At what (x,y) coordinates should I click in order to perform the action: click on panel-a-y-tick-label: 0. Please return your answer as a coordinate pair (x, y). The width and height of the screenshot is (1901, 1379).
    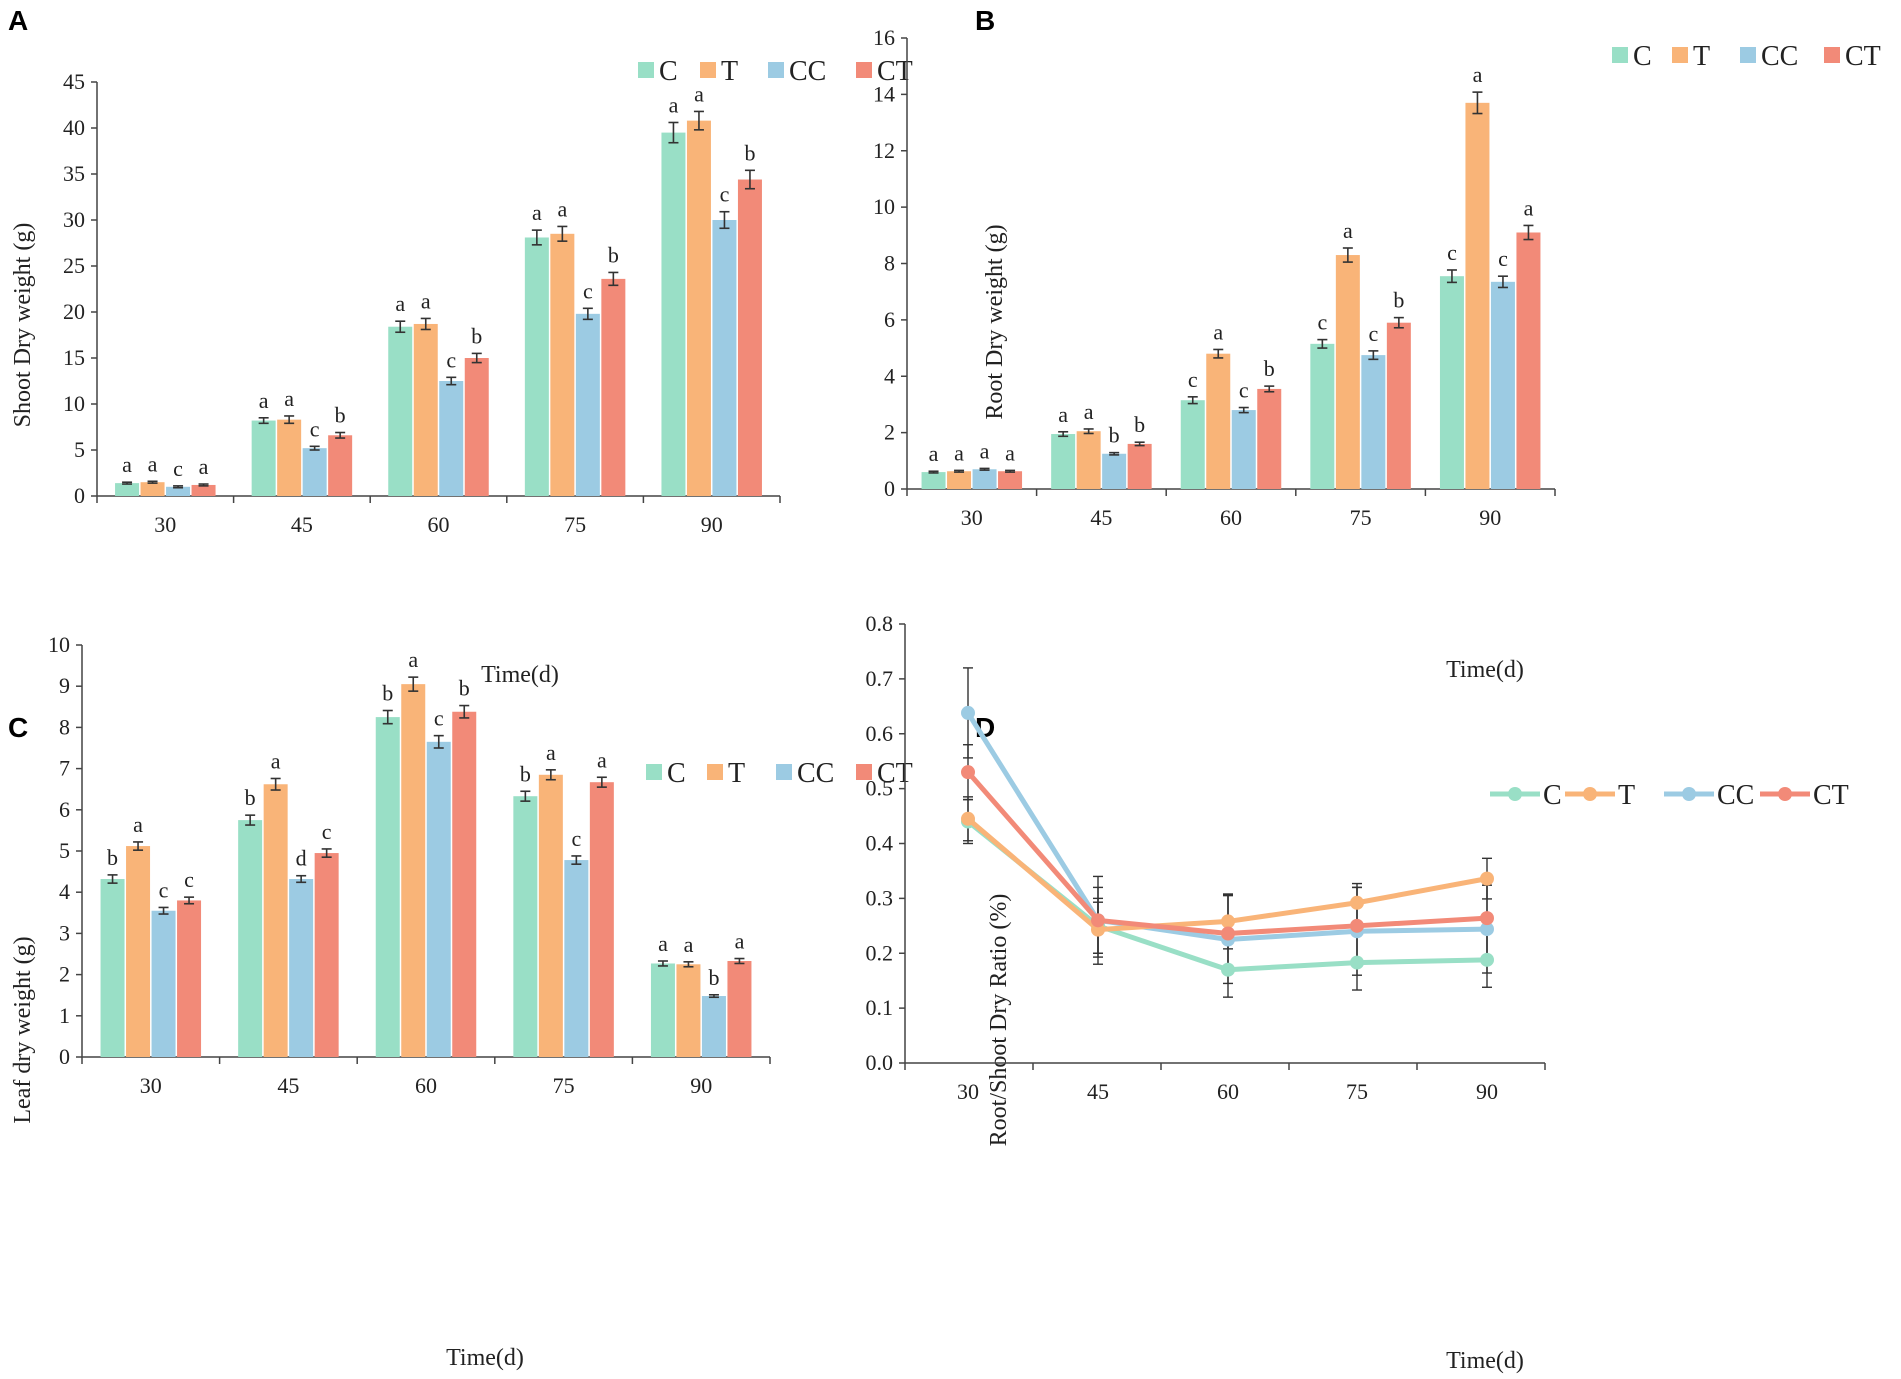
    Looking at the image, I should click on (79, 495).